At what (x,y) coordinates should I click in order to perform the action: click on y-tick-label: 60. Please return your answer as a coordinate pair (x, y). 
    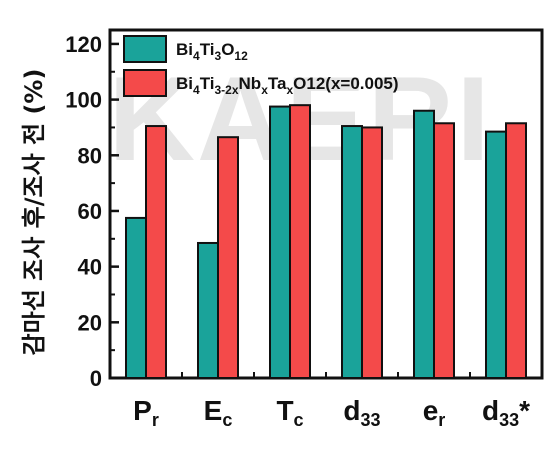
    Looking at the image, I should click on (90, 211).